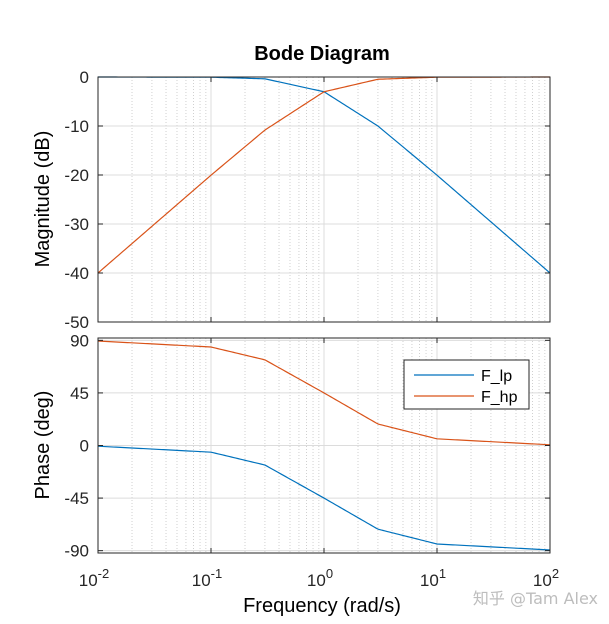  Describe the element at coordinates (43, 445) in the screenshot. I see `phase-y-axis-label: Phase (deg)` at that location.